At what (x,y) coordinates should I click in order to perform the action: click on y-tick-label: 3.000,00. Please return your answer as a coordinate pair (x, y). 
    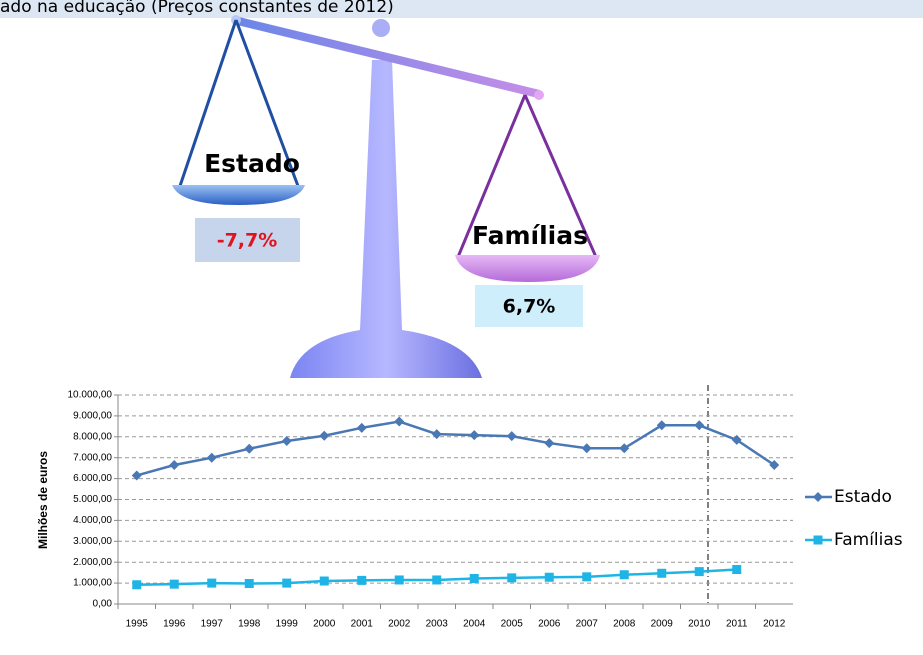
    Looking at the image, I should click on (92, 541).